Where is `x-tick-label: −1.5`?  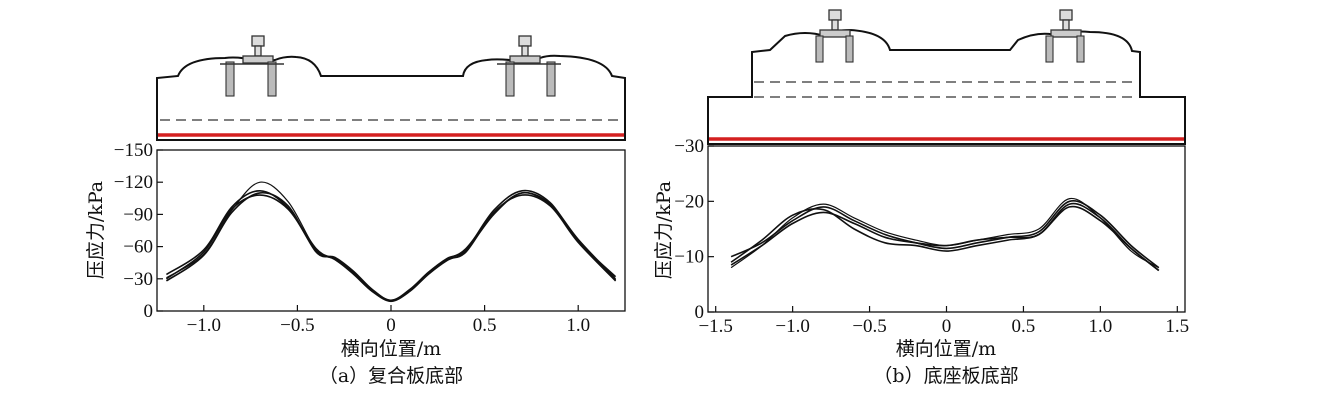
x-tick-label: −1.5 is located at coordinates (715, 326).